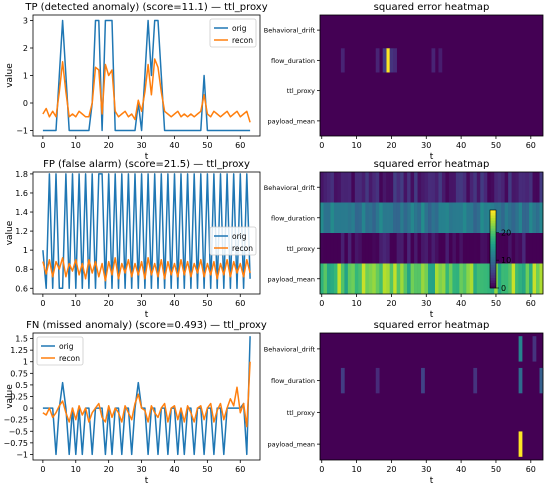  I want to click on legend: orig recon, so click(233, 33).